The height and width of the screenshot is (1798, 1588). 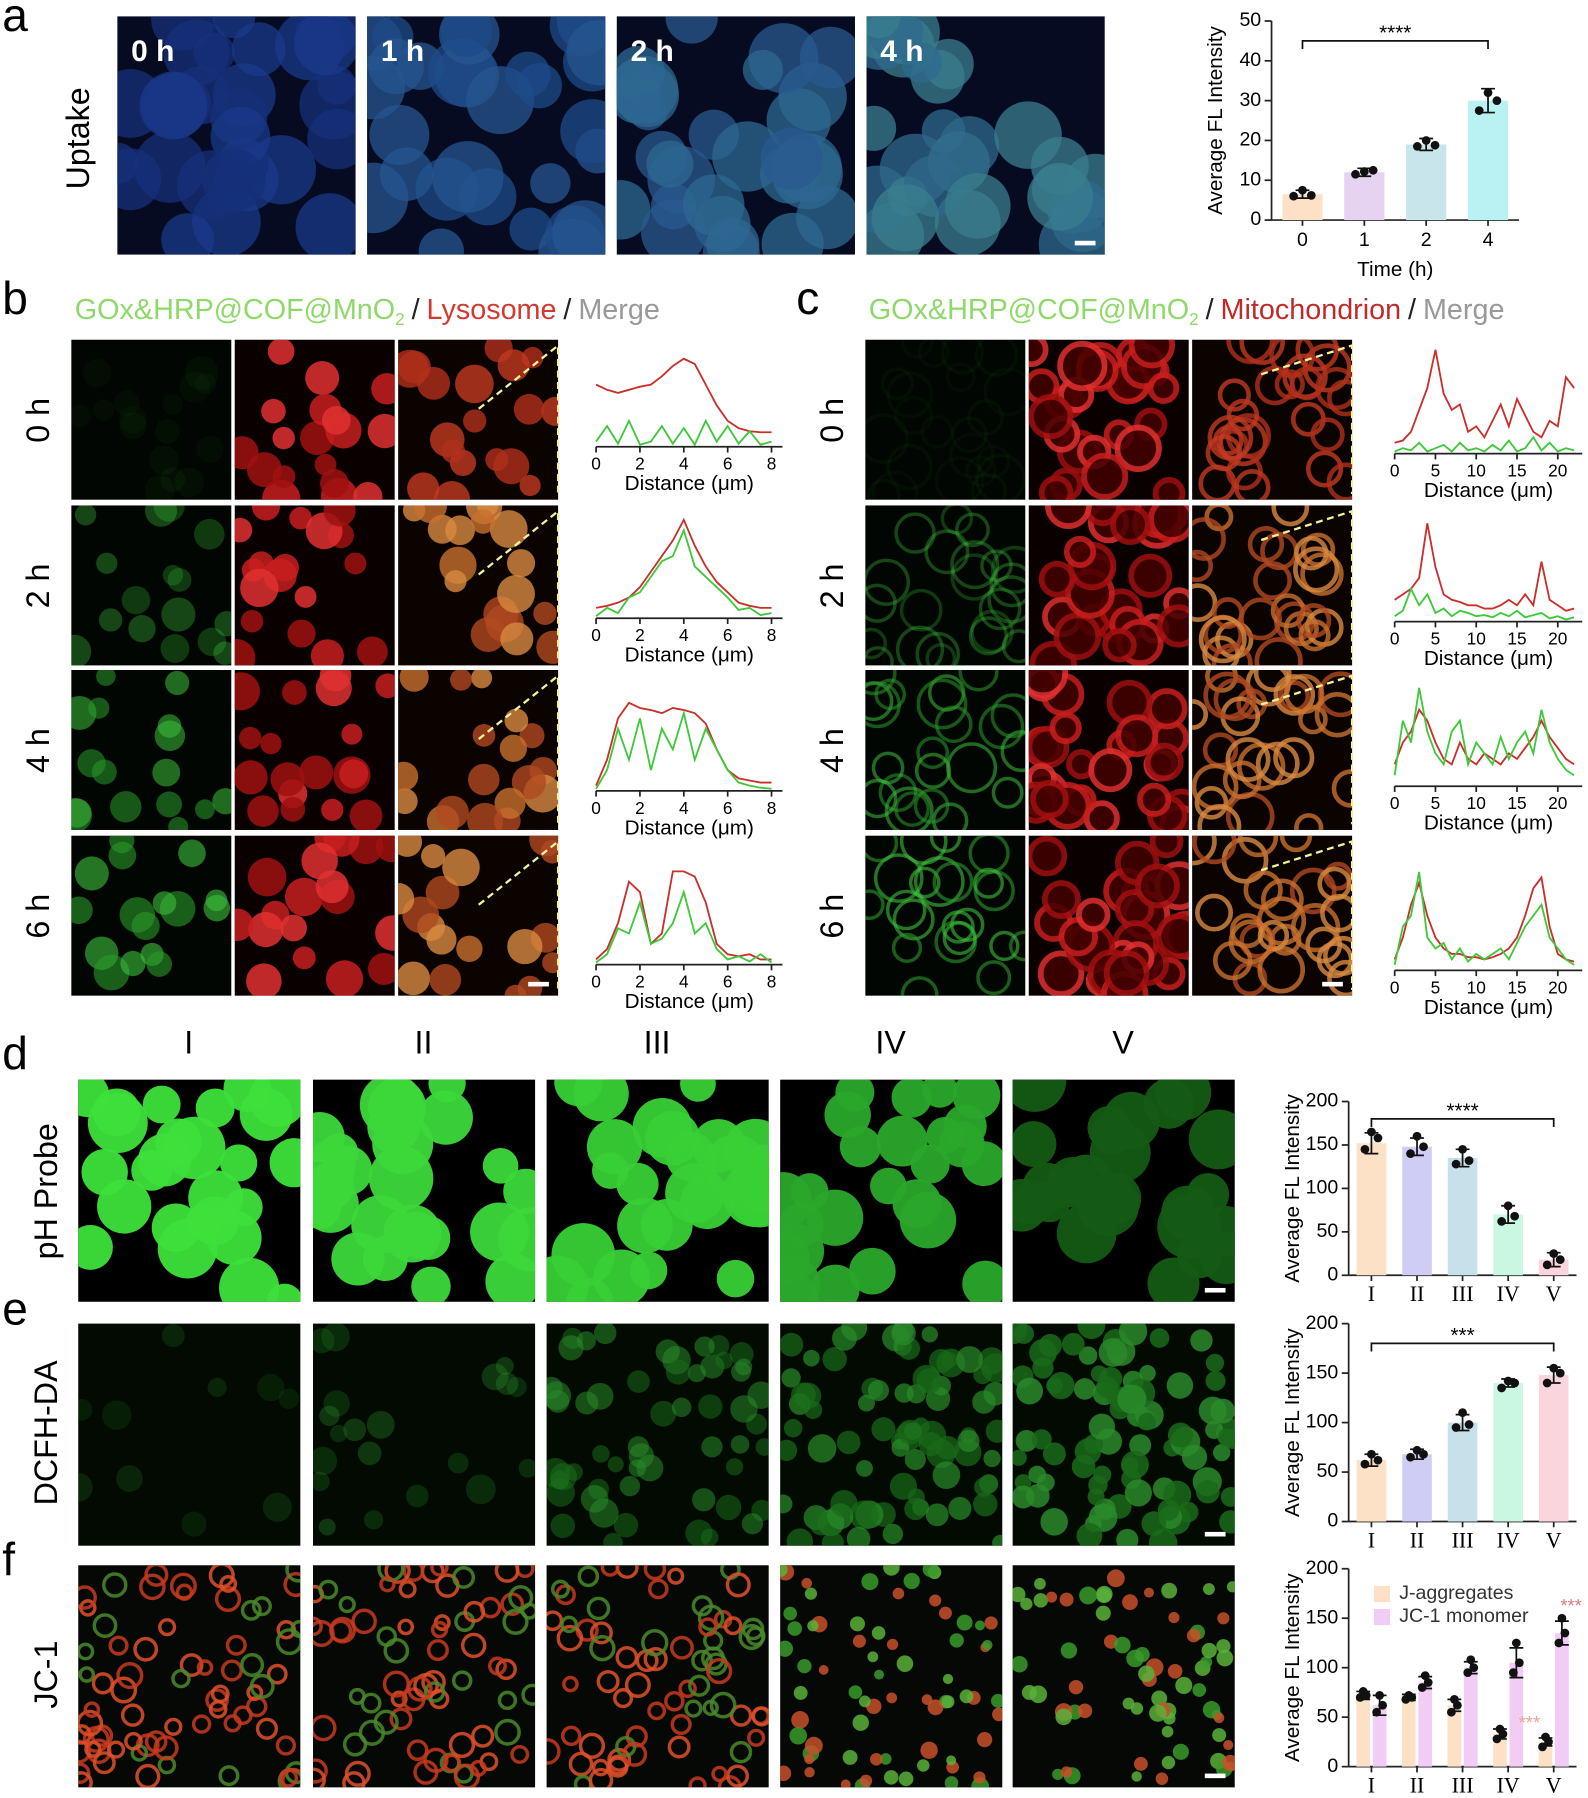 I want to click on x-tick-label: 2, so click(x=1426, y=240).